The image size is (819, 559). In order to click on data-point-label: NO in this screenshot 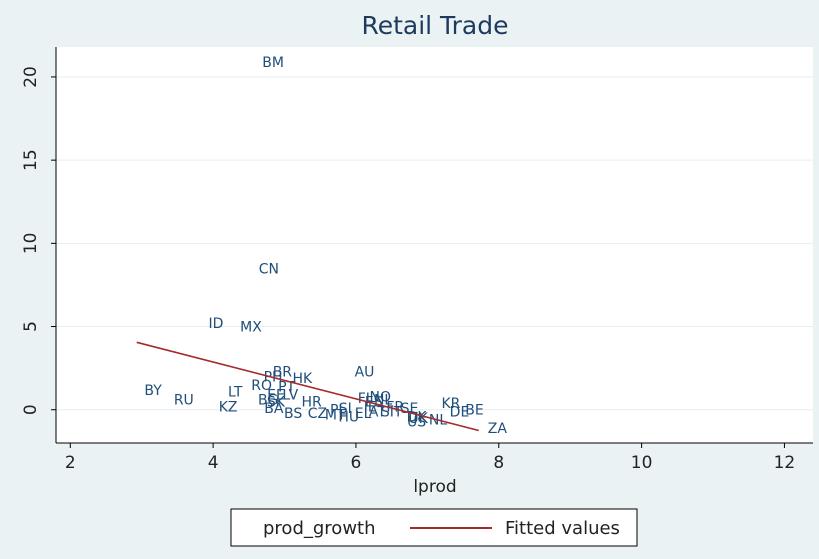, I will do `click(380, 397)`.